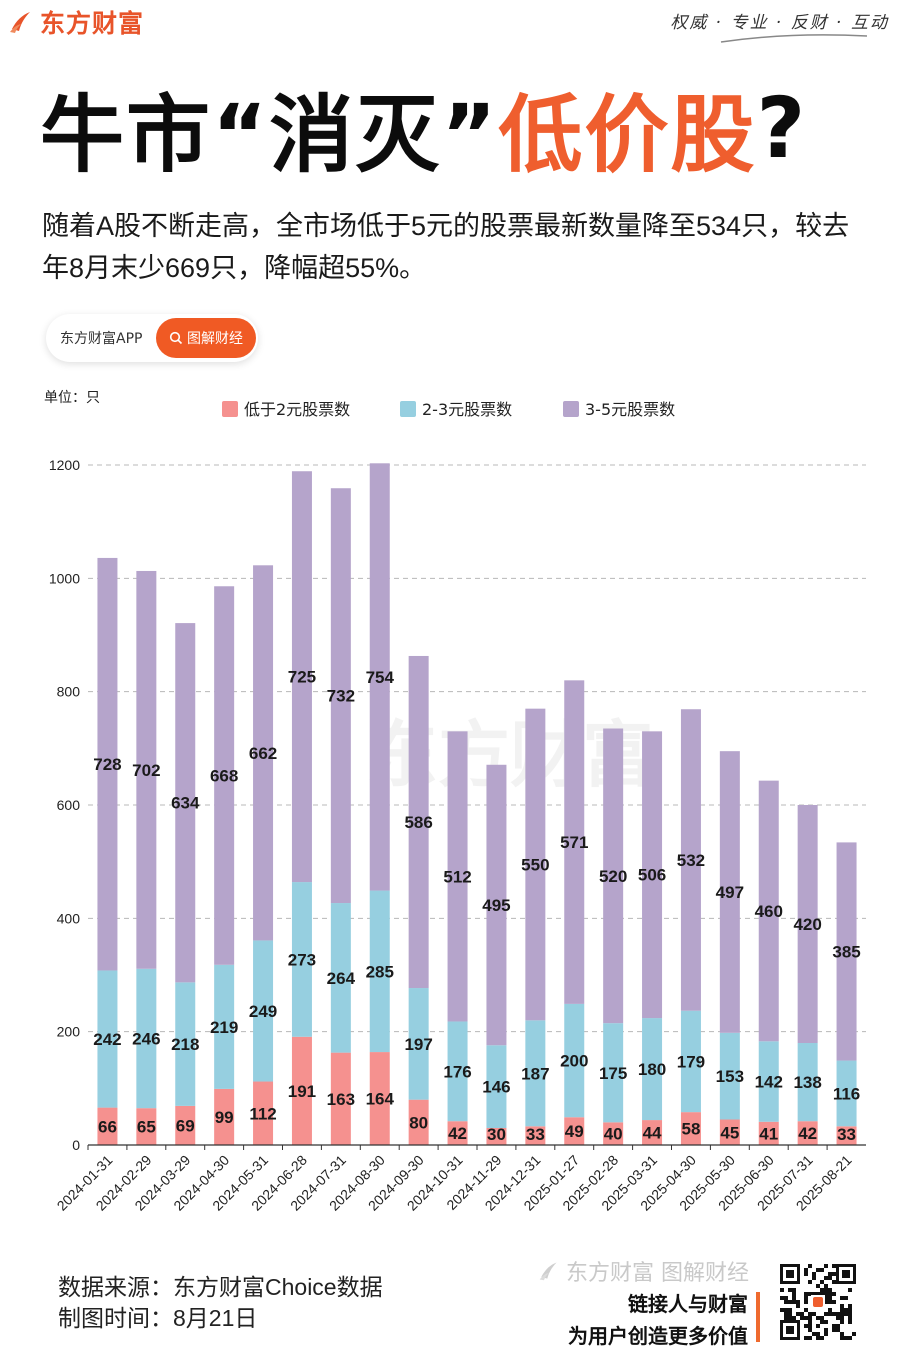  I want to click on data-label: 66, so click(107, 1126).